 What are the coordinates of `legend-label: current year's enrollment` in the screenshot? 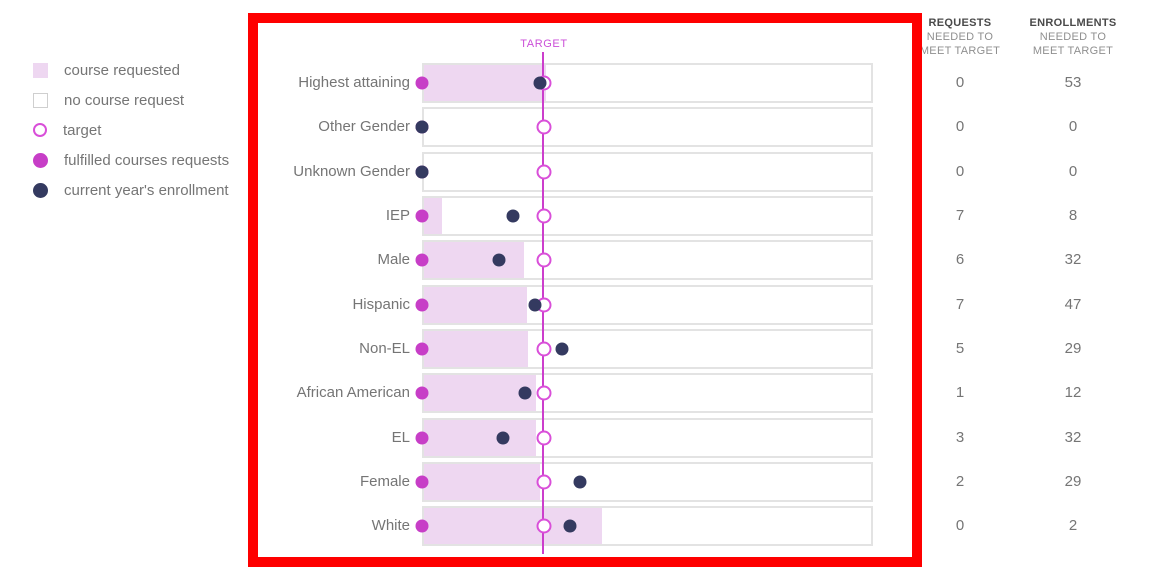 It's located at (146, 190).